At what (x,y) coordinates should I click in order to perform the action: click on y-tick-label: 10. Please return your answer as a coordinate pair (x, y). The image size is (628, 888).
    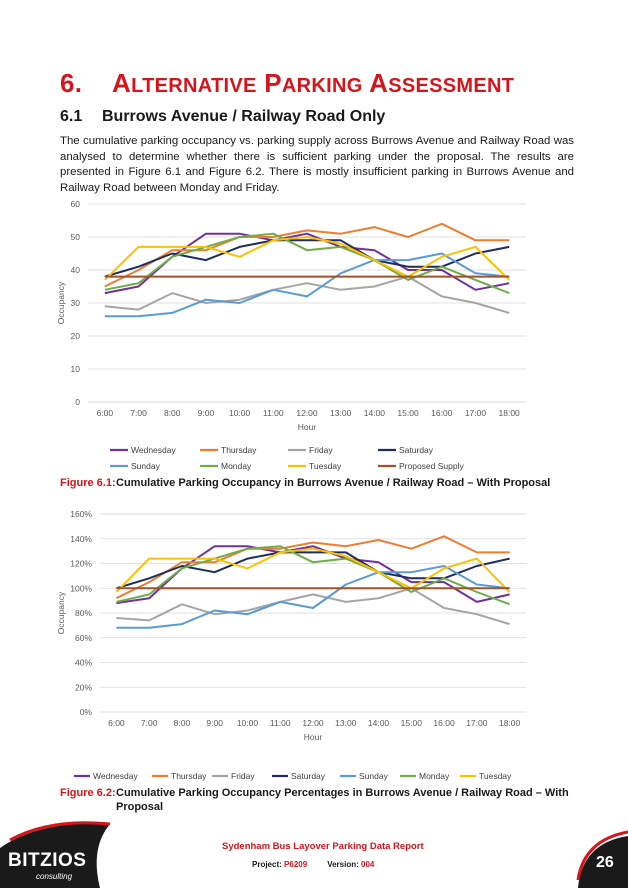
    Looking at the image, I should click on (76, 369).